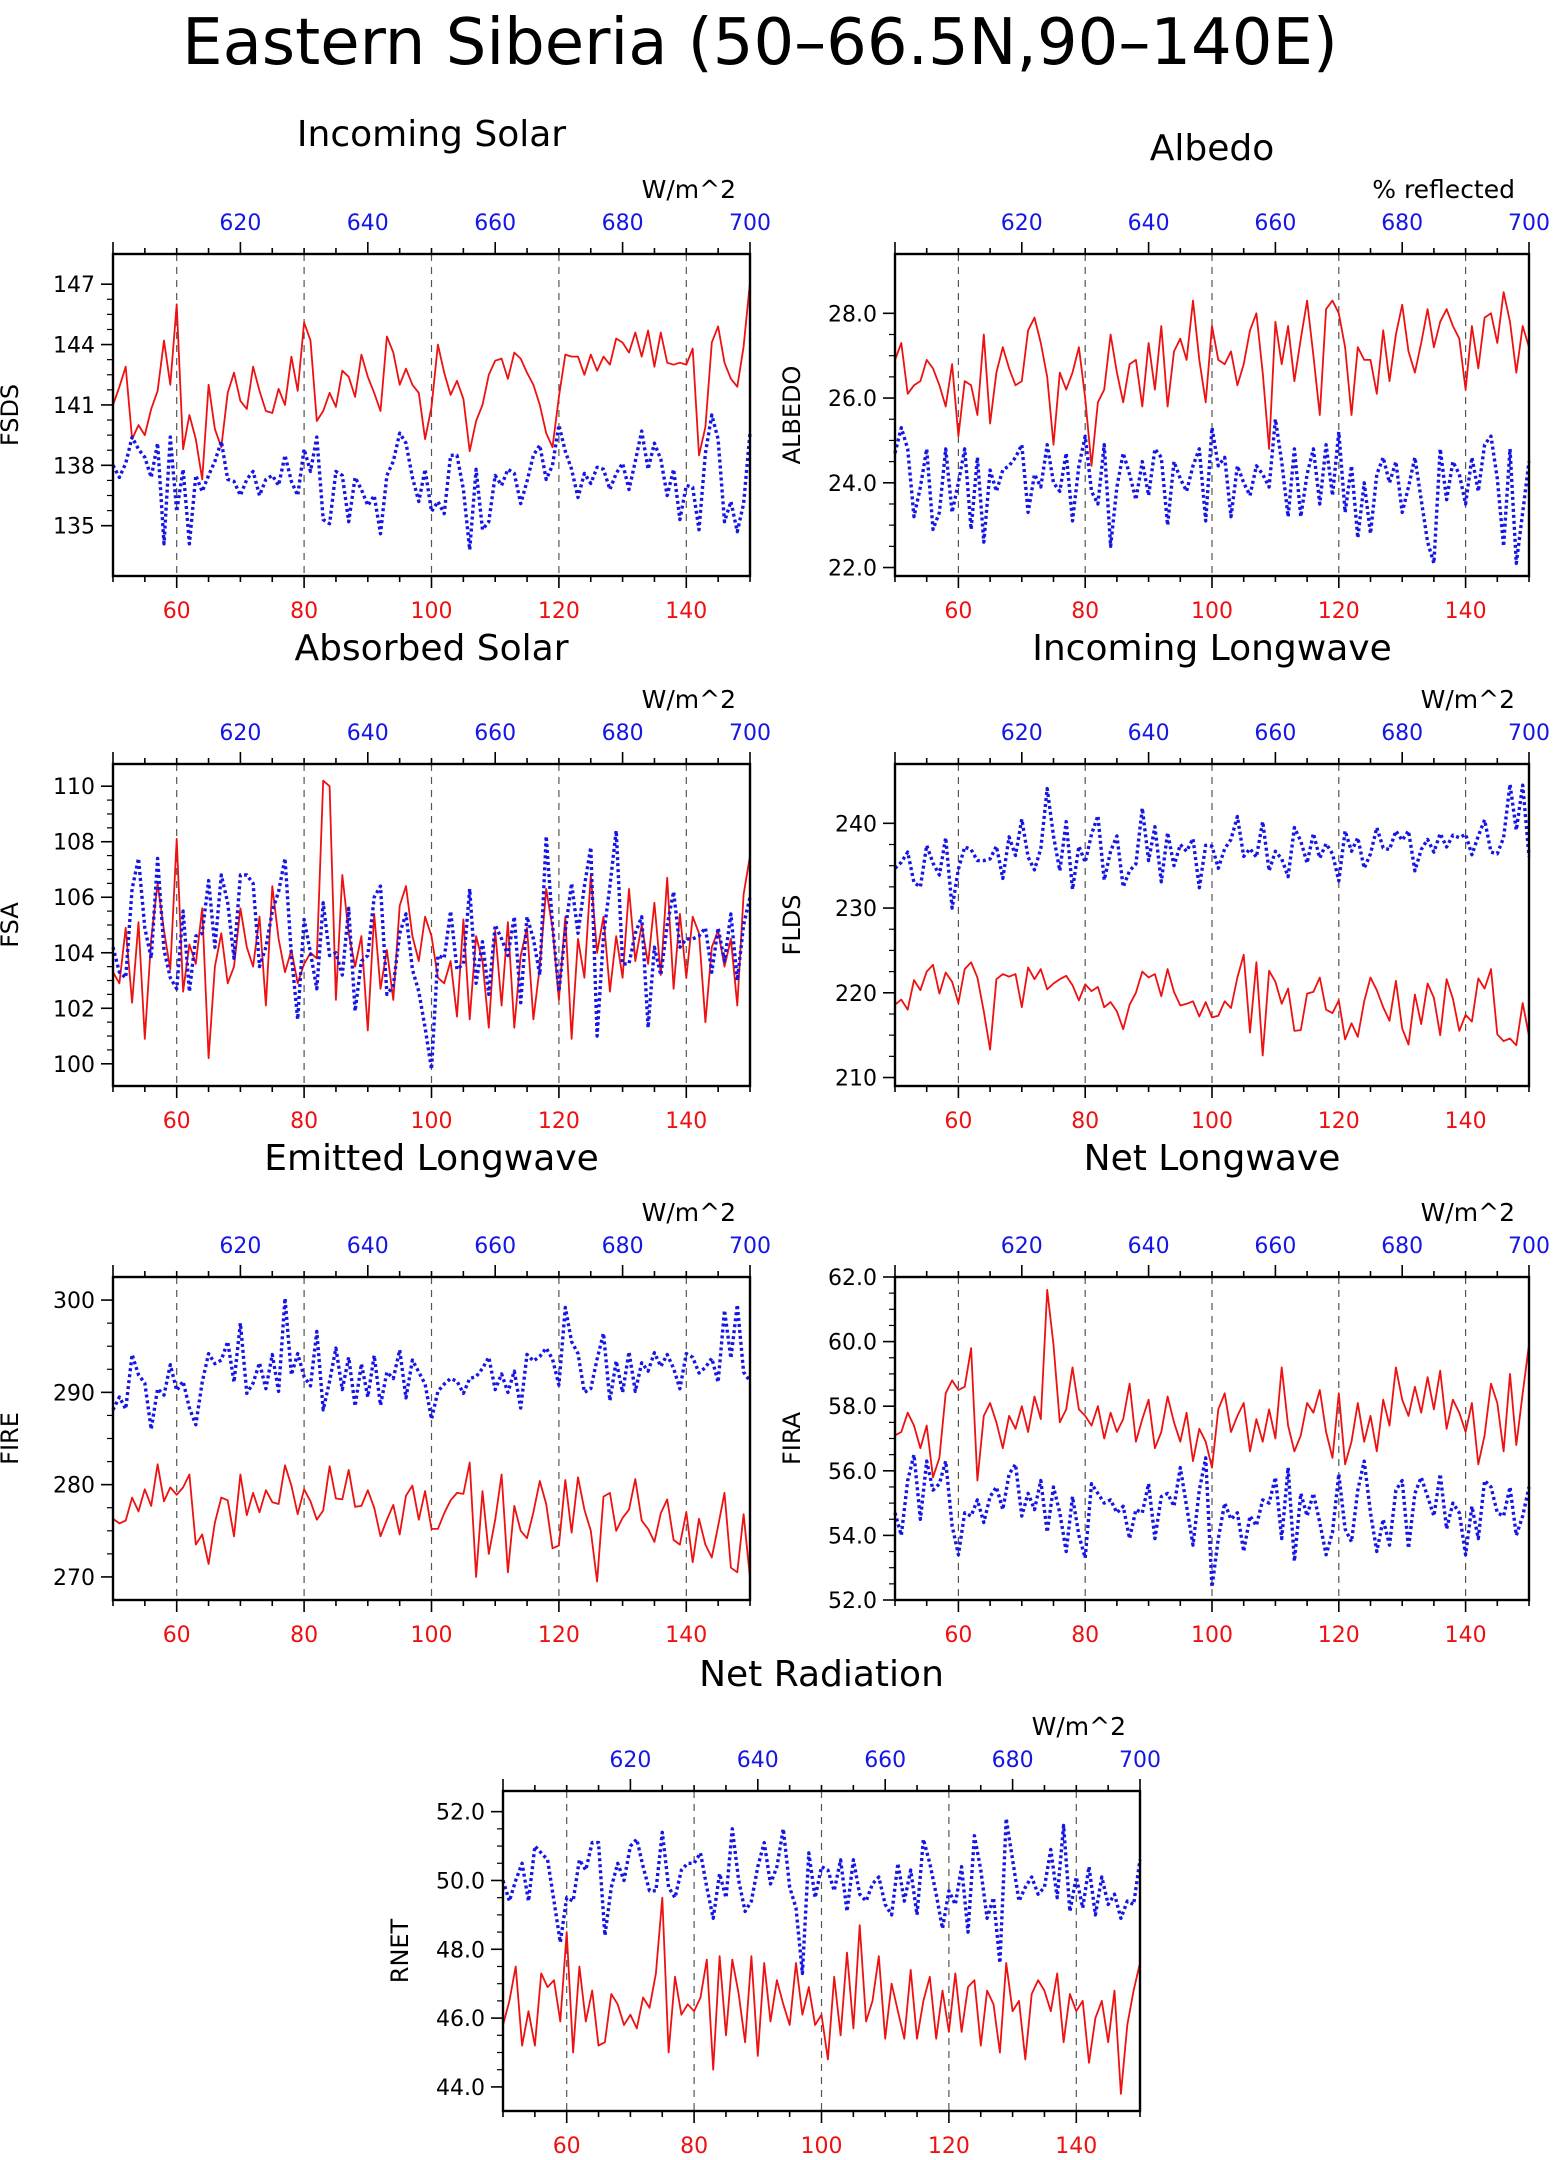 This screenshot has height=2160, width=1554. What do you see at coordinates (74, 346) in the screenshot?
I see `y-tick-label: 144` at bounding box center [74, 346].